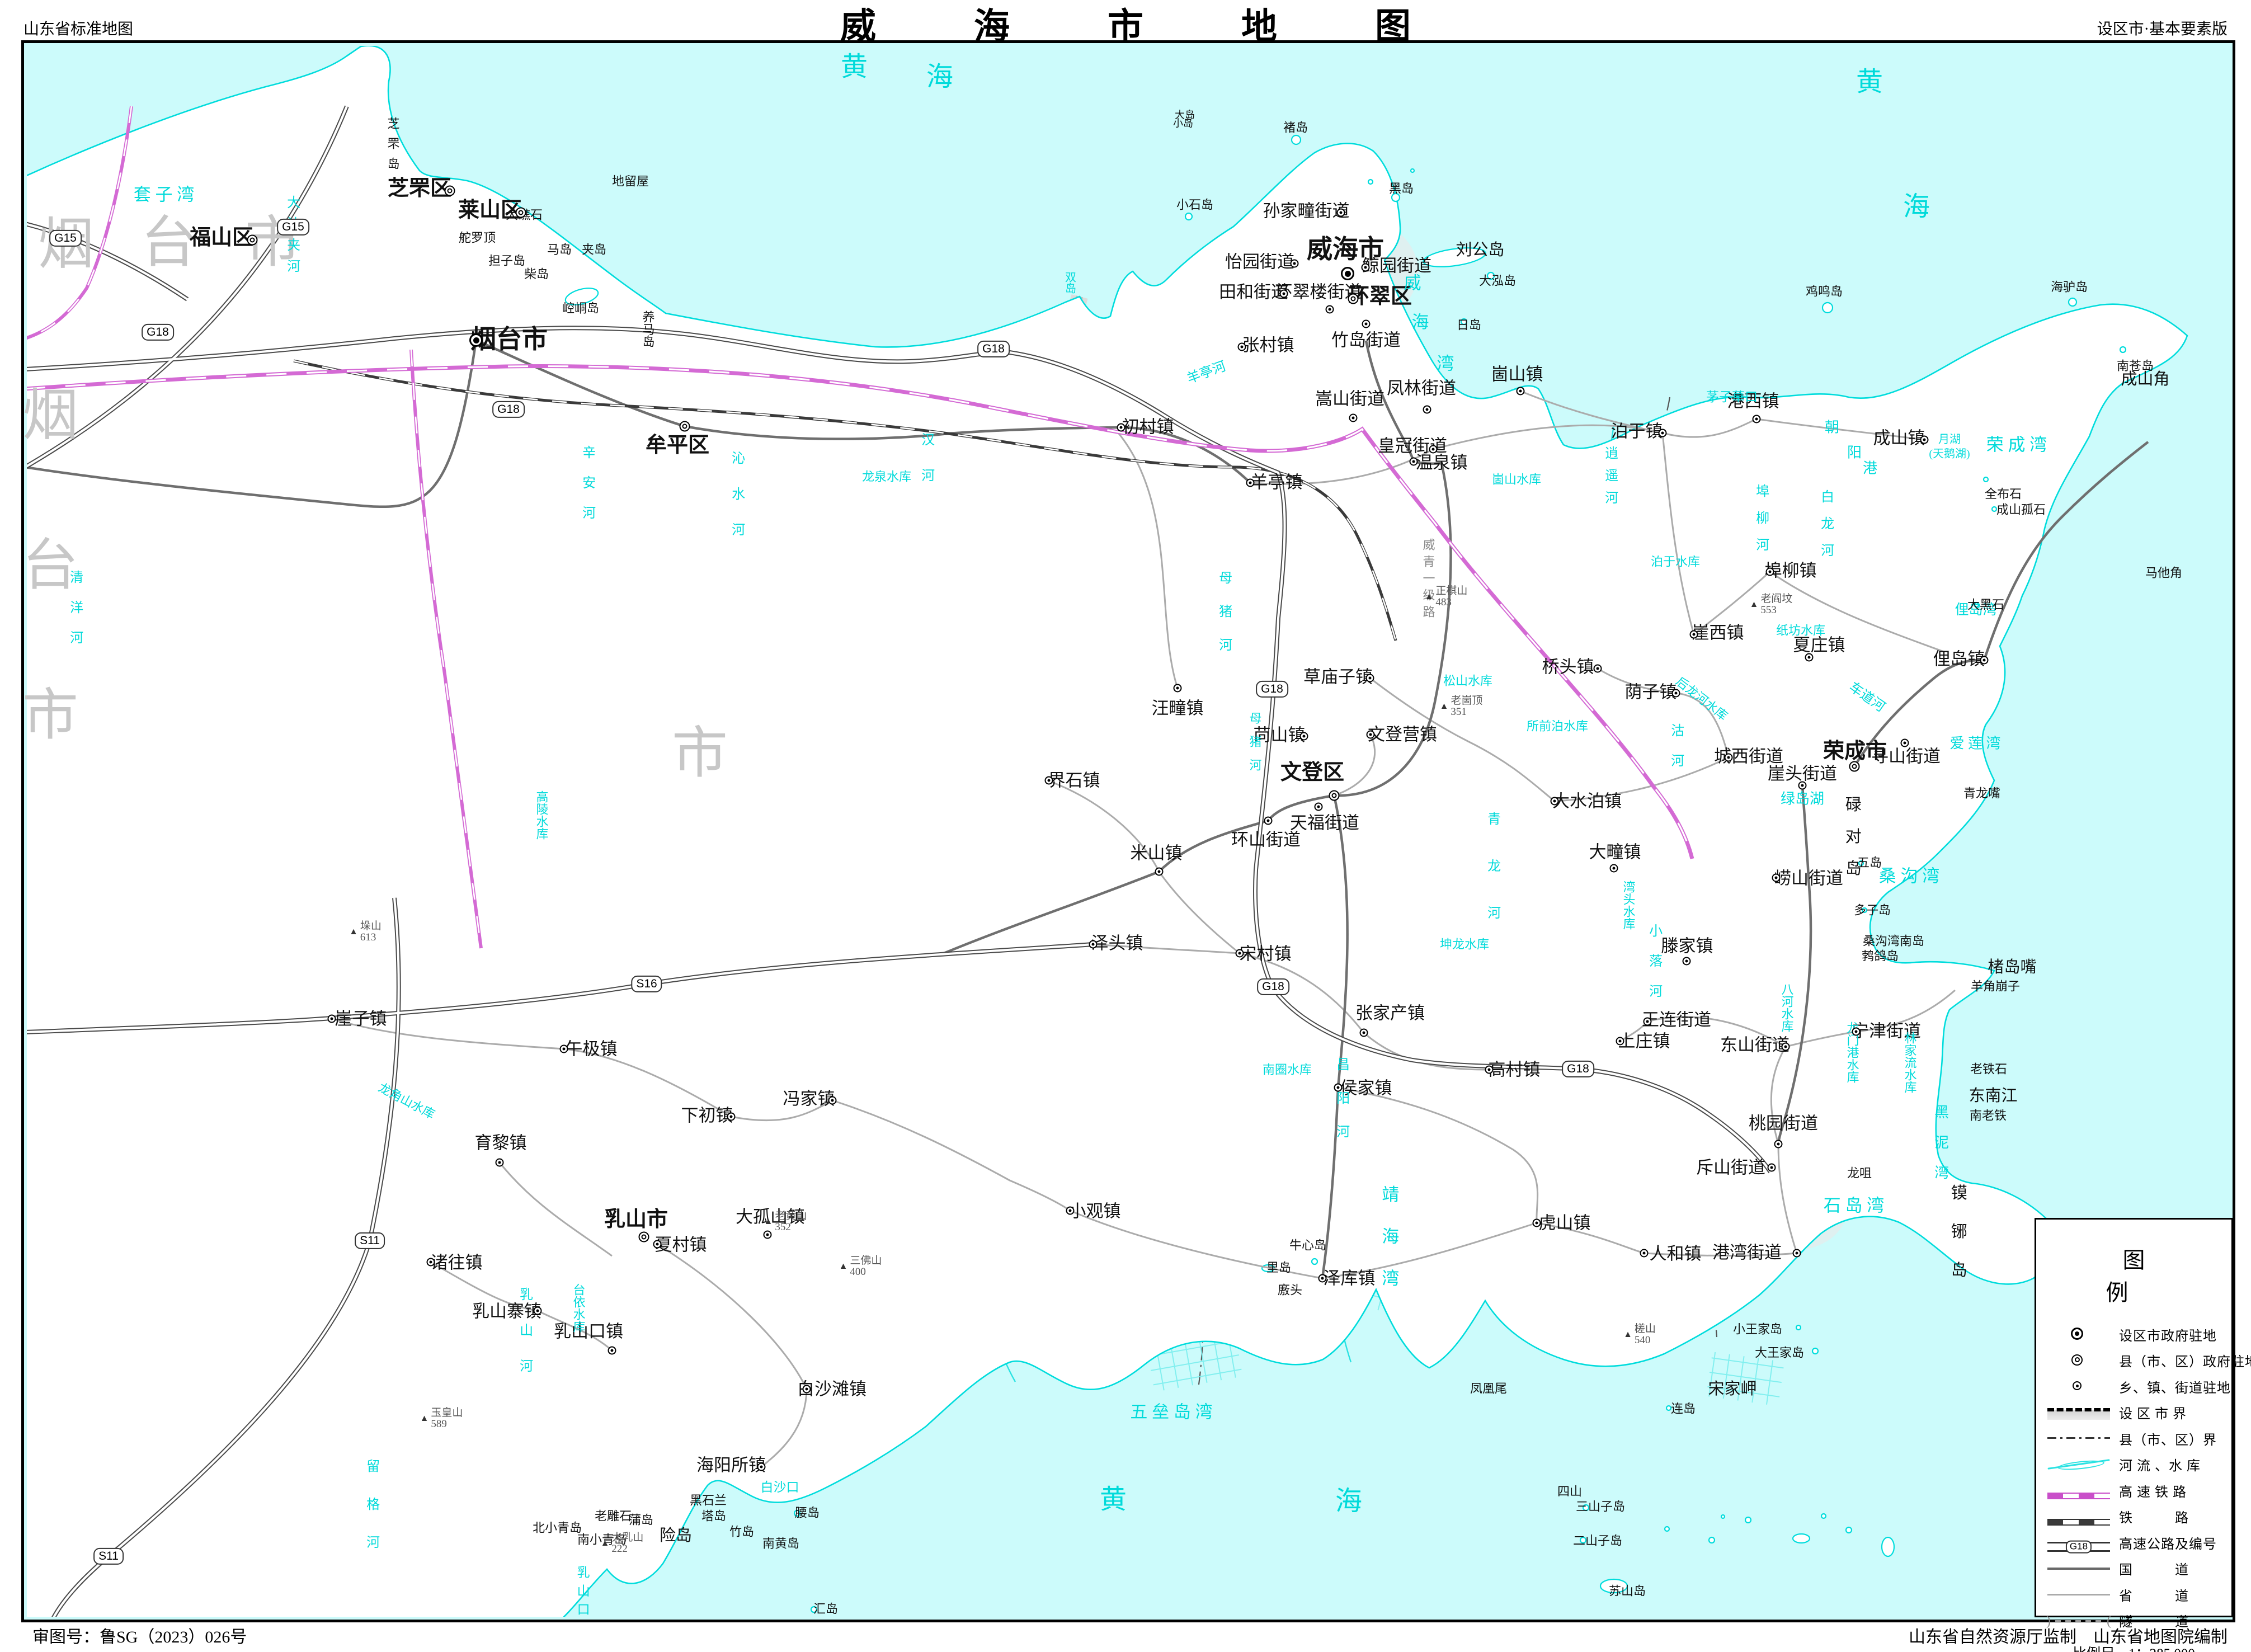 This screenshot has height=1652, width=2251. What do you see at coordinates (636, 1220) in the screenshot?
I see `dist-label-乳山市: 乳山市` at bounding box center [636, 1220].